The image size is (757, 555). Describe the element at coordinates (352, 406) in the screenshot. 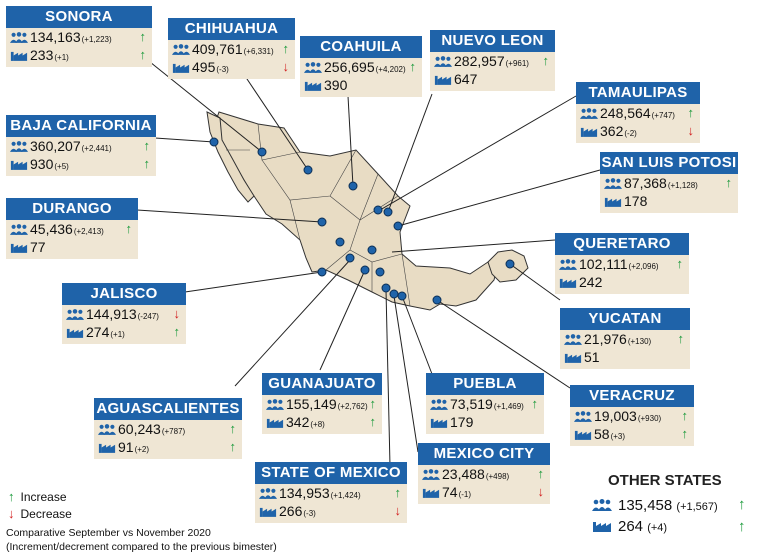

I see `workers-delta: (+2,762)` at that location.